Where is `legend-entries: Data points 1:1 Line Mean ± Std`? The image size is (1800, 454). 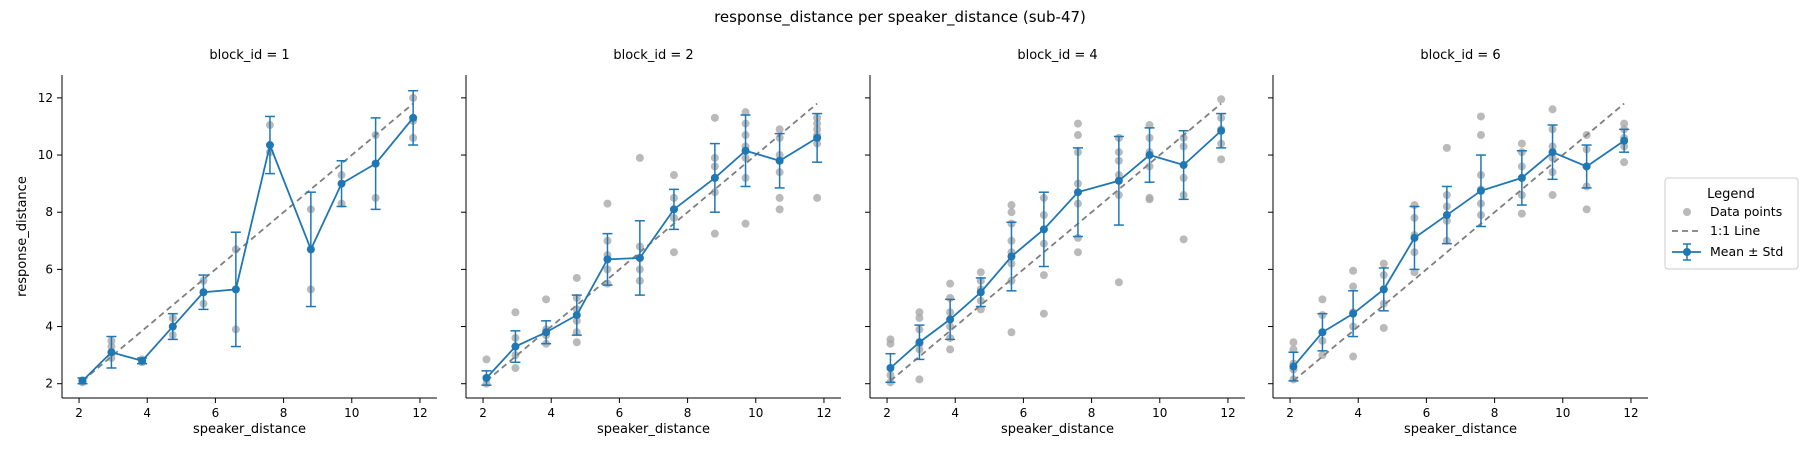
legend-entries: Data points 1:1 Line Mean ± Std is located at coordinates (1727, 232).